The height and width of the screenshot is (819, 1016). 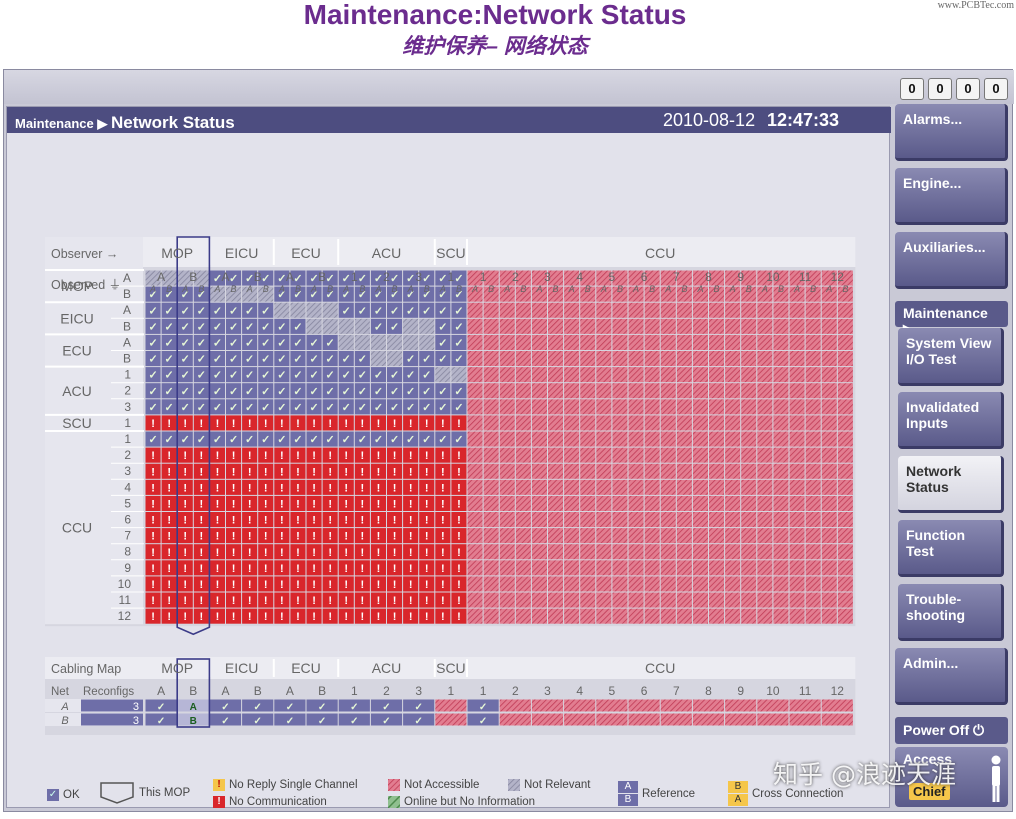 What do you see at coordinates (951, 777) in the screenshot?
I see `access-button: Access Chief` at bounding box center [951, 777].